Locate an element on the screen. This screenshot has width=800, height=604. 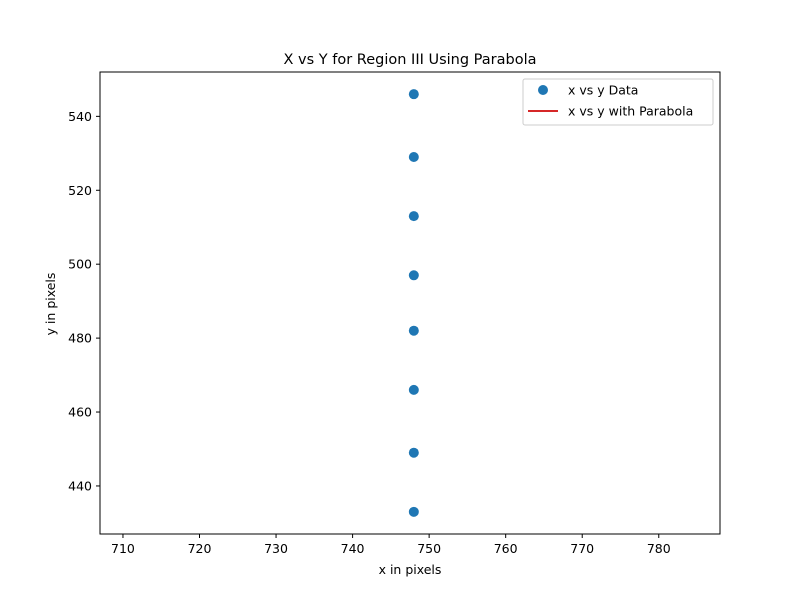
x-tick-label: 740 is located at coordinates (353, 548).